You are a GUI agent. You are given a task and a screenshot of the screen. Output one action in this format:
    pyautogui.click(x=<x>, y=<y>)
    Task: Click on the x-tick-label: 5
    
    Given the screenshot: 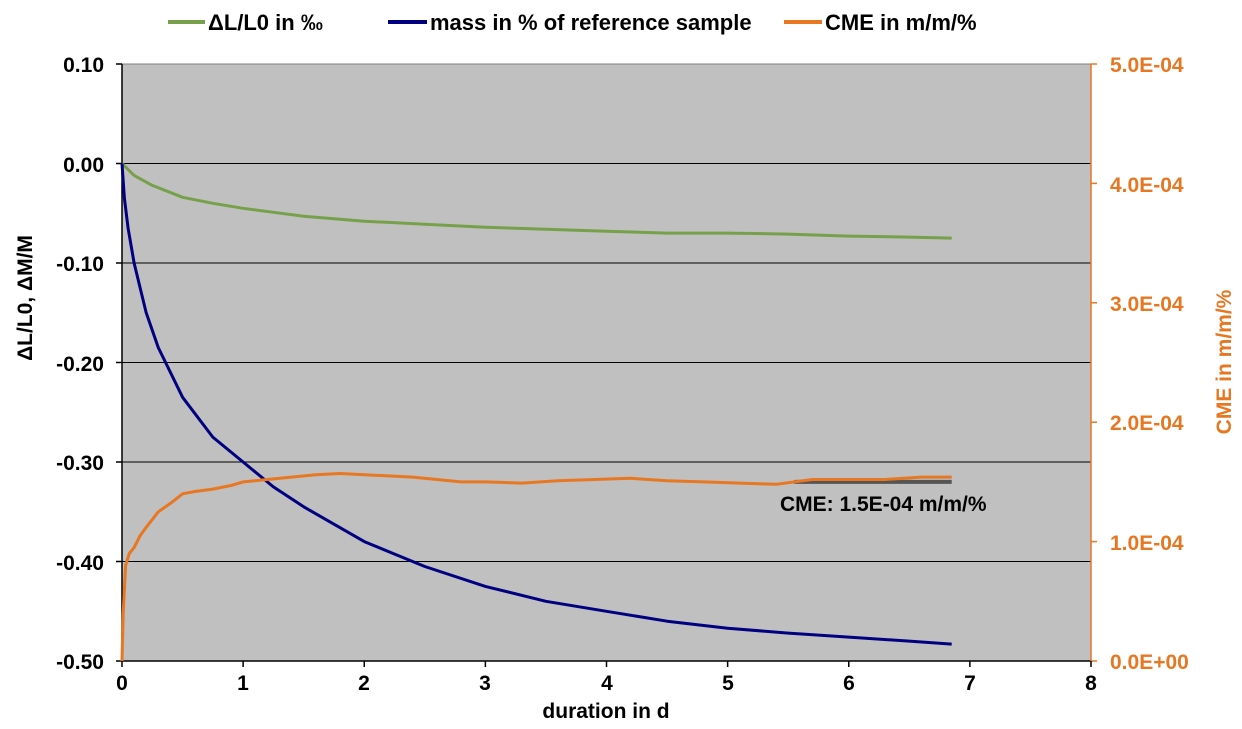 What is the action you would take?
    pyautogui.click(x=728, y=683)
    